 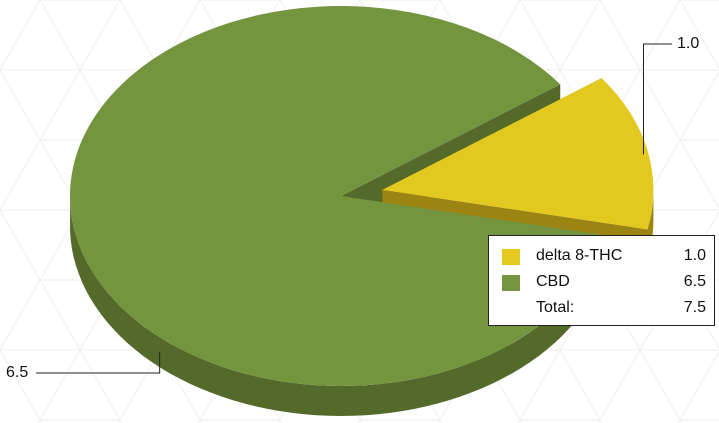 I want to click on legend-item-cbd: CBD 6.5, so click(x=602, y=284).